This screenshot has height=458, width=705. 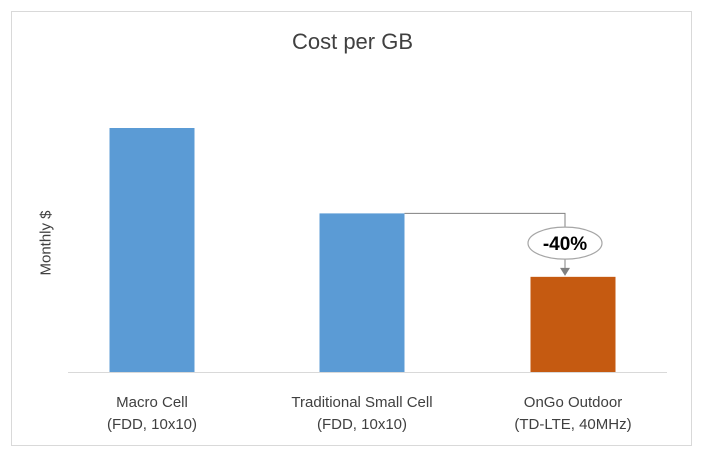 I want to click on annotation-label: -40%, so click(x=565, y=244).